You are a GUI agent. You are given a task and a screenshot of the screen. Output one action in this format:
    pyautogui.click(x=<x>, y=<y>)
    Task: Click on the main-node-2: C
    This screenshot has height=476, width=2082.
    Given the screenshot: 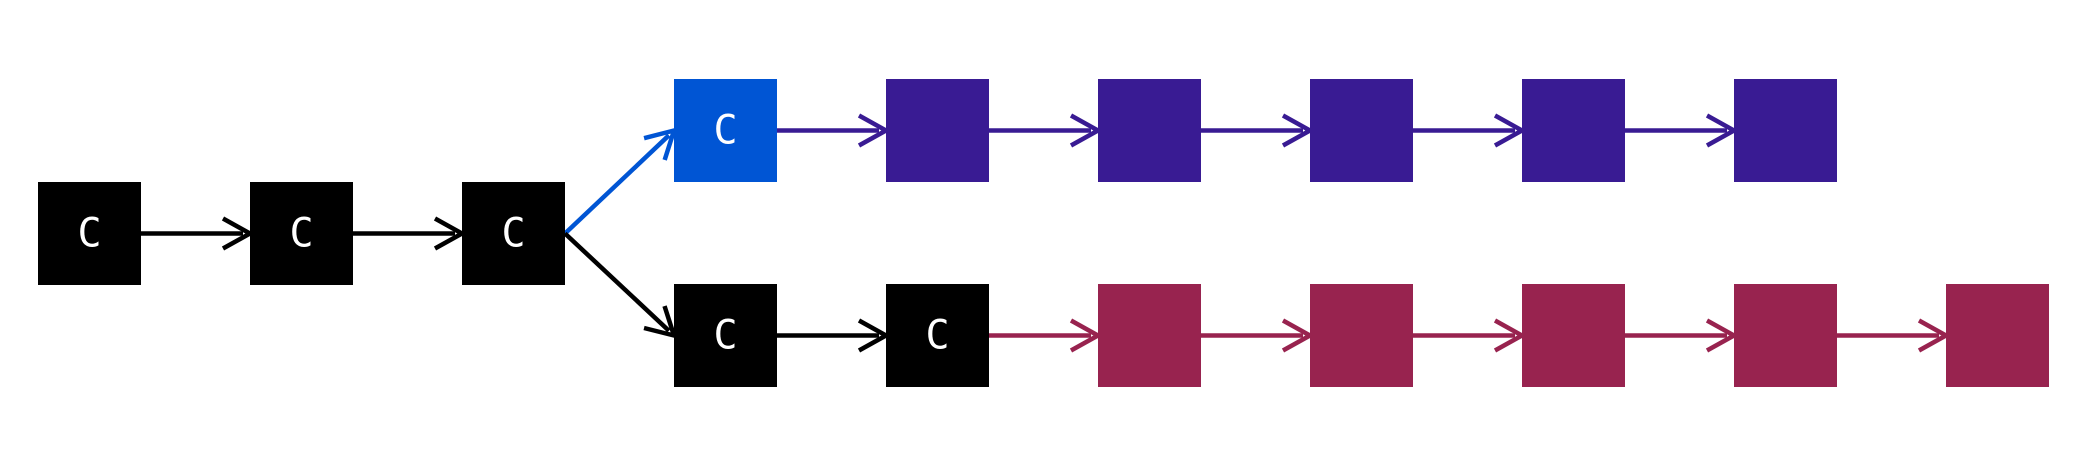 What is the action you would take?
    pyautogui.click(x=301, y=233)
    